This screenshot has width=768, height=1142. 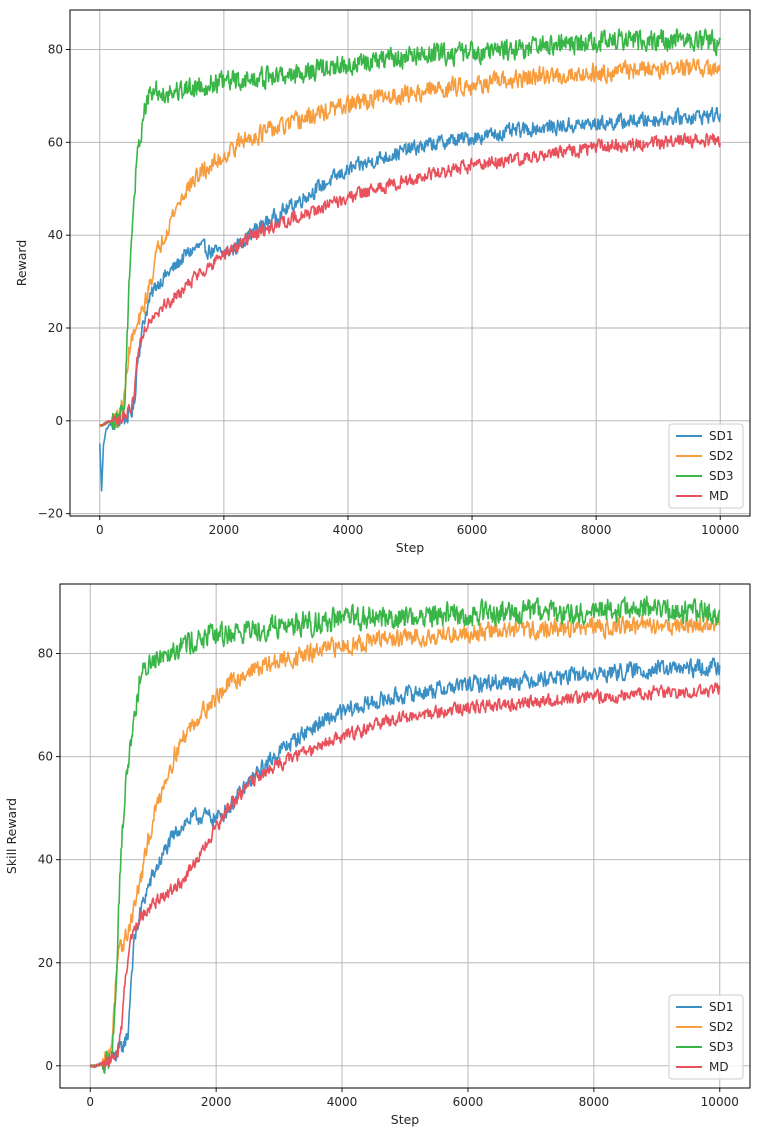 I want to click on y-axis-label: Reward, so click(x=21, y=263).